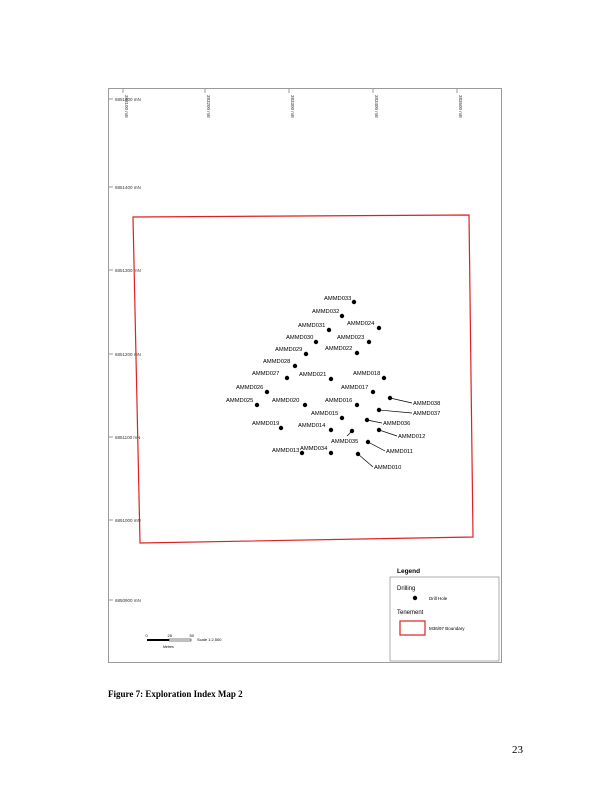  I want to click on drill-hole-ammd022: AMMD022, so click(342, 351).